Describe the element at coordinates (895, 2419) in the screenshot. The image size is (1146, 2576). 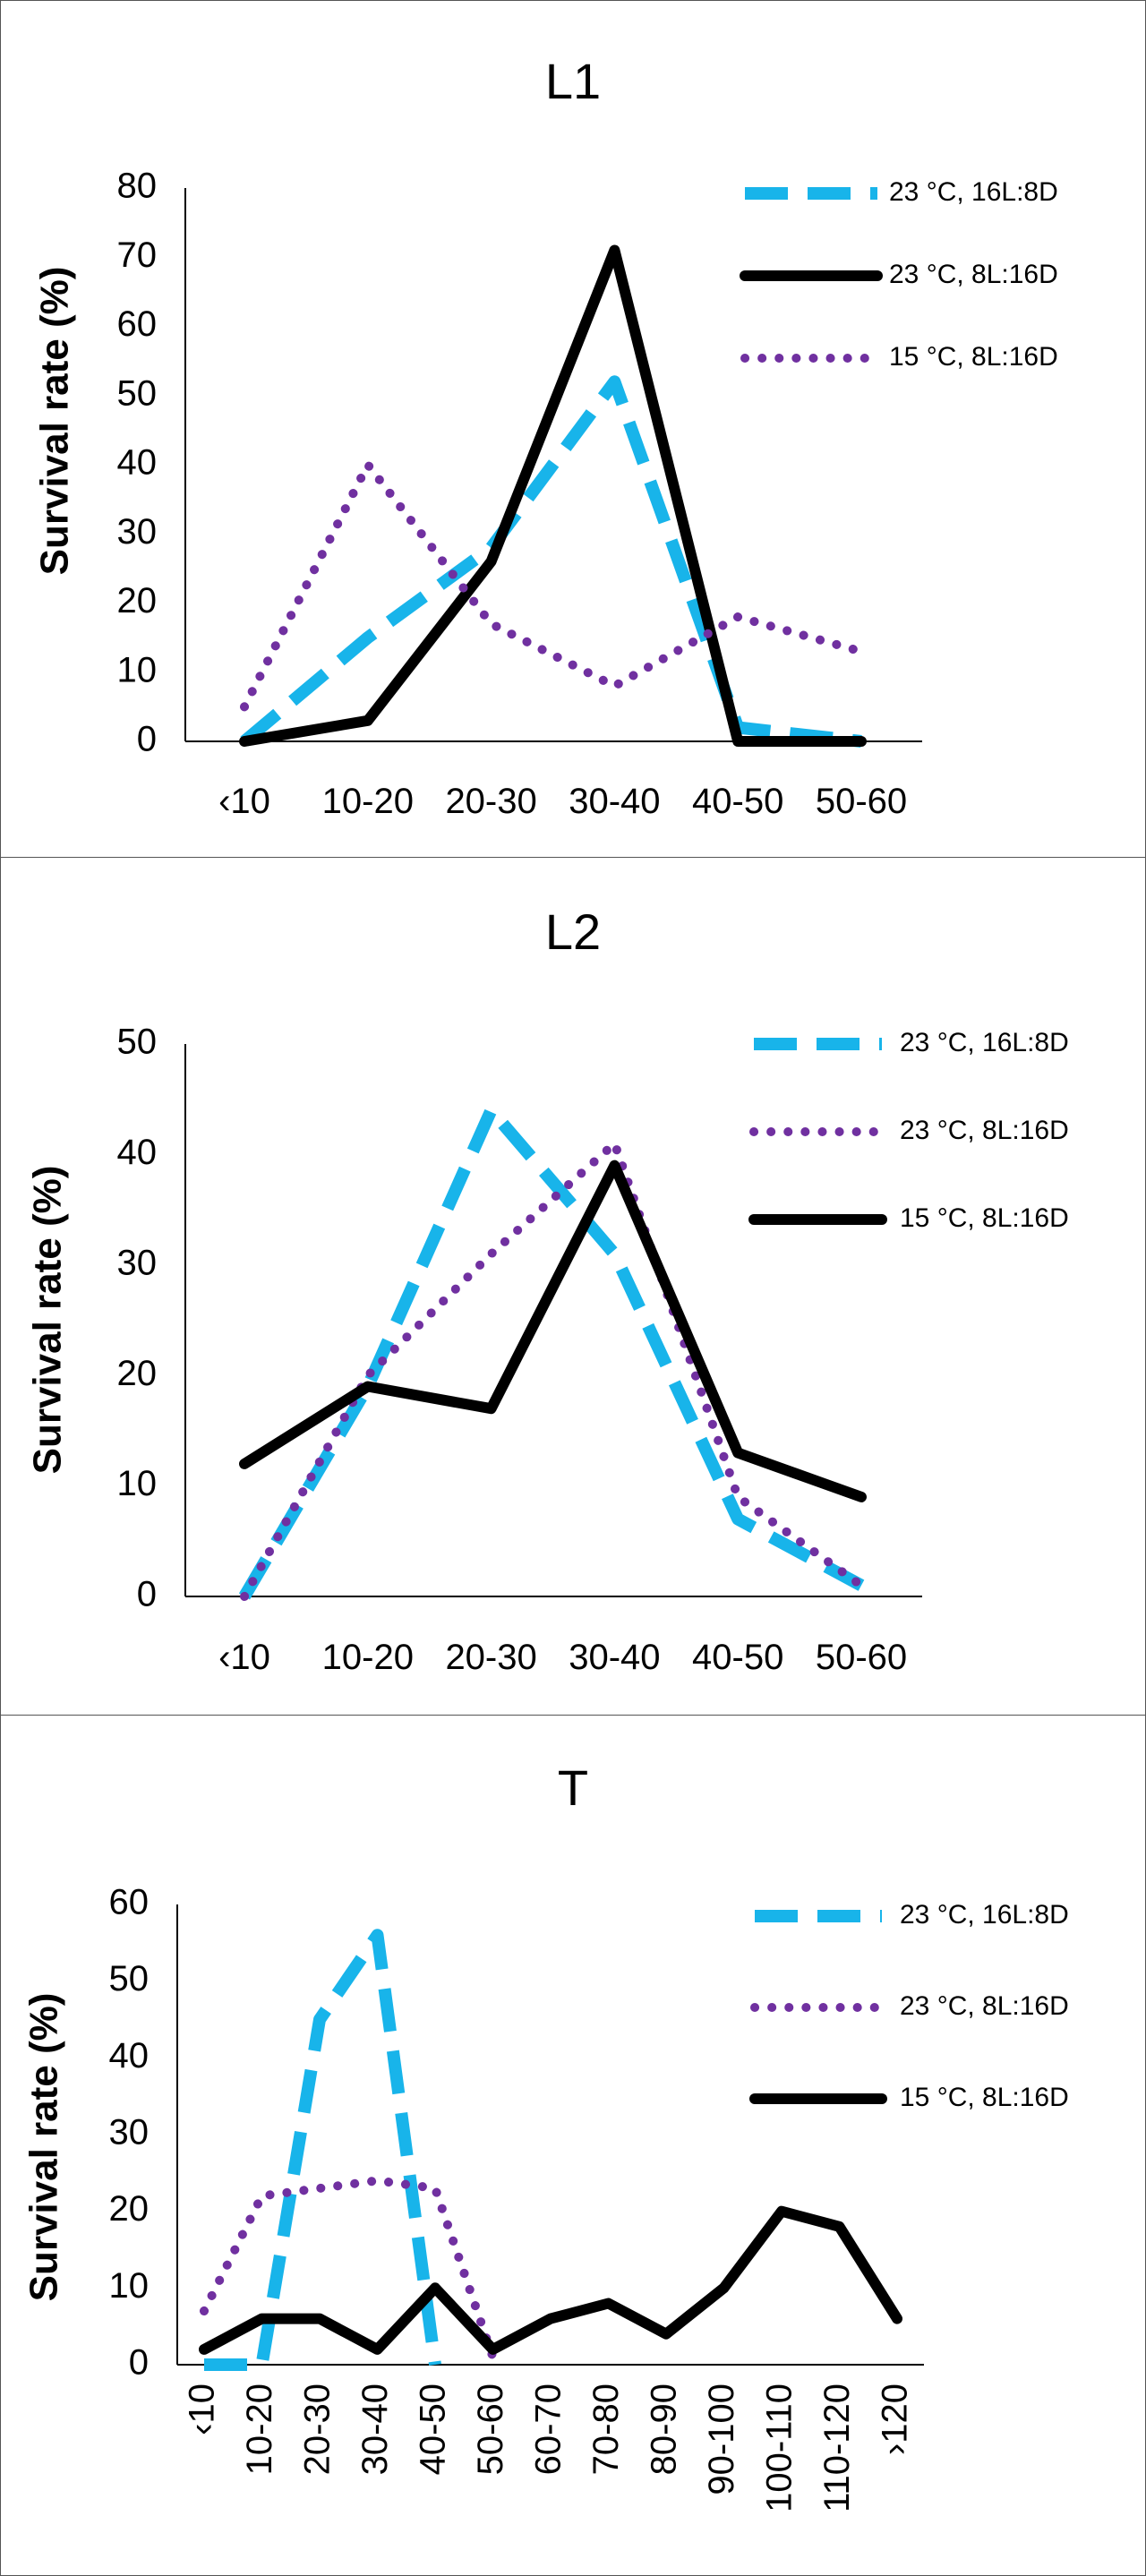
I see `x-tick-label: ›120` at that location.